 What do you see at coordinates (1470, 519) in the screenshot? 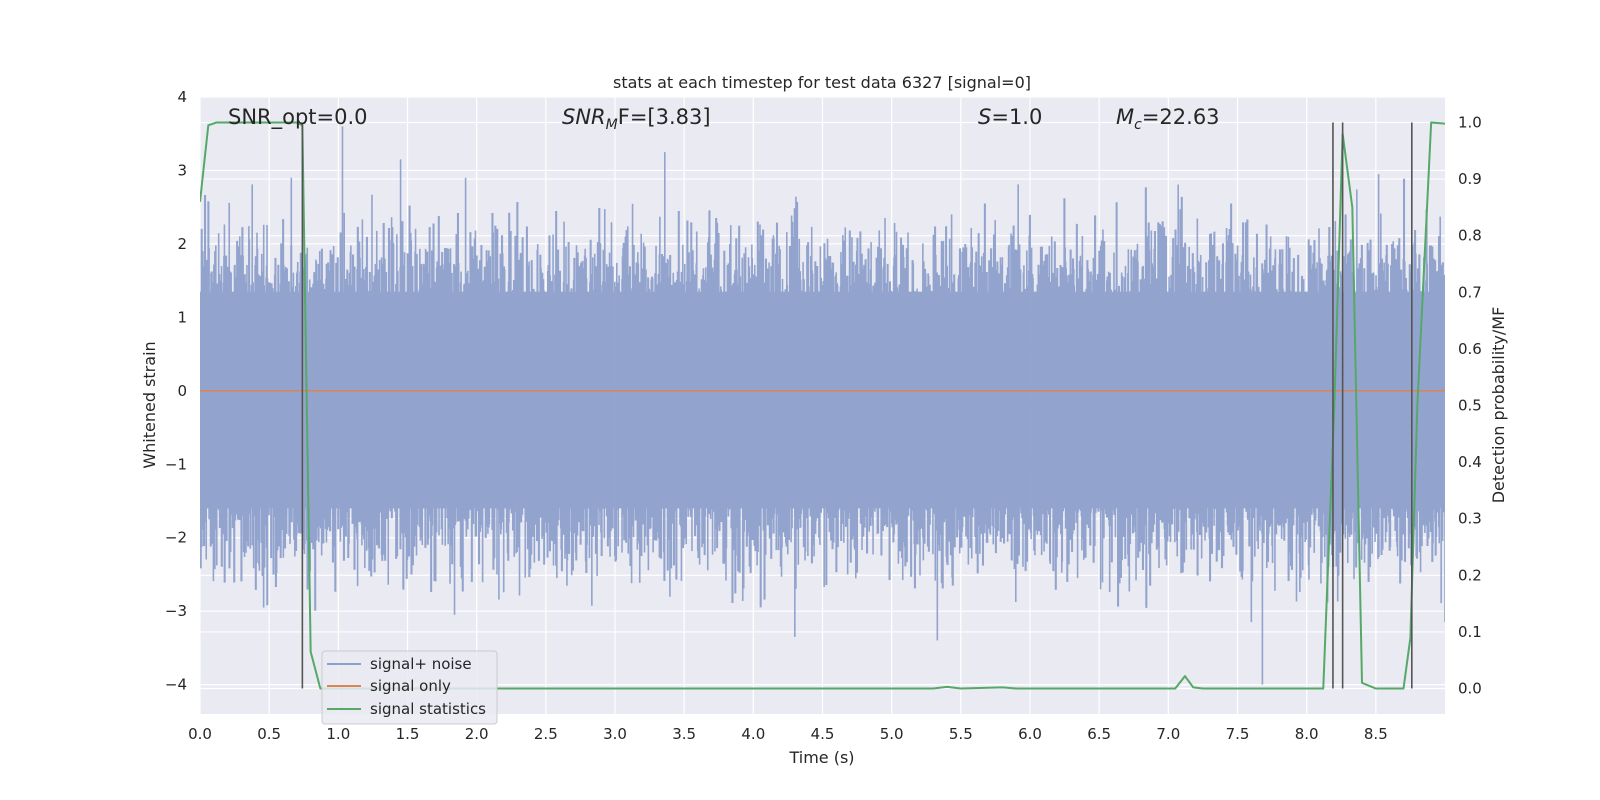
I see `y2-tick-label: 0.3` at bounding box center [1470, 519].